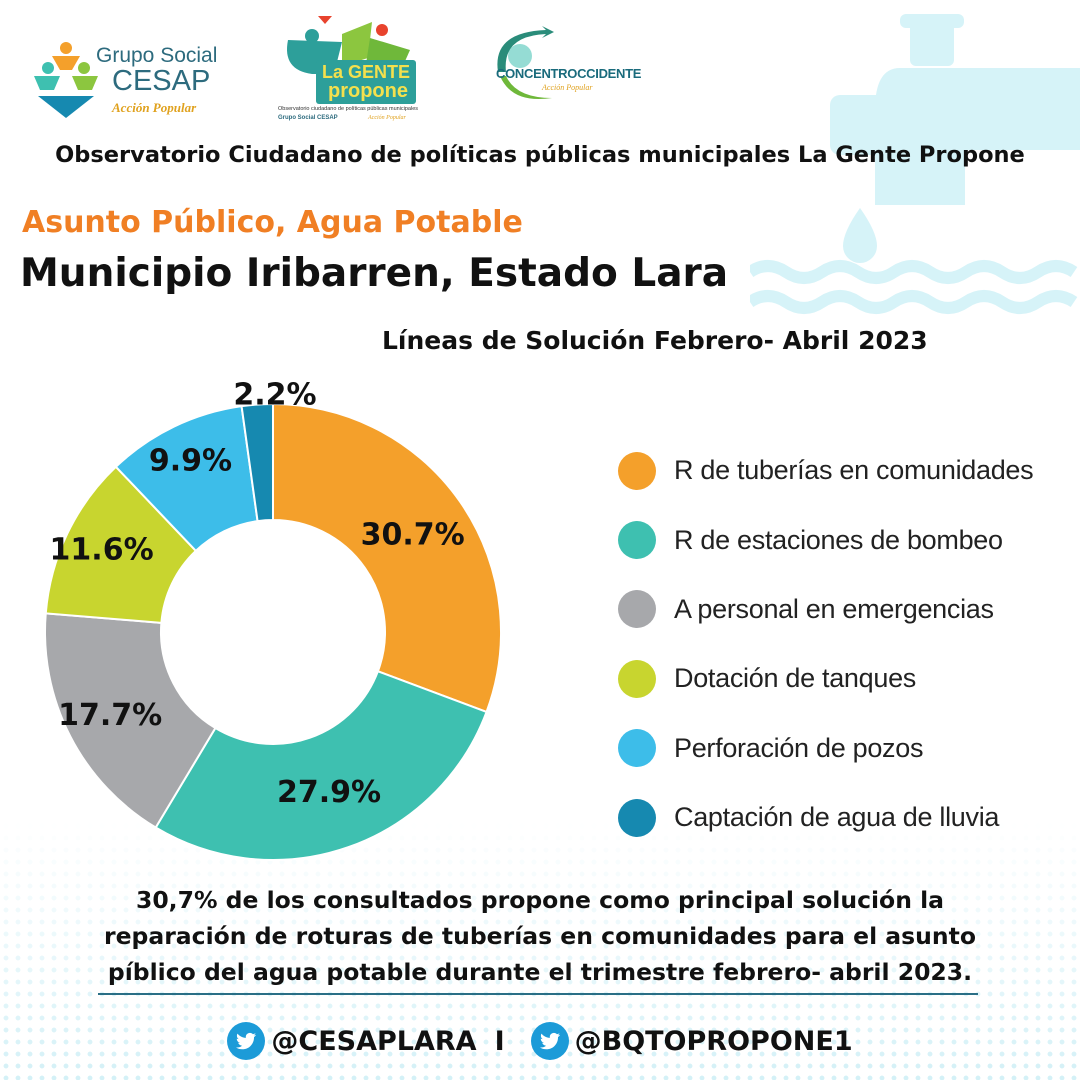 This screenshot has height=1080, width=1080. Describe the element at coordinates (110, 715) in the screenshot. I see `data-label: 17.7%` at that location.